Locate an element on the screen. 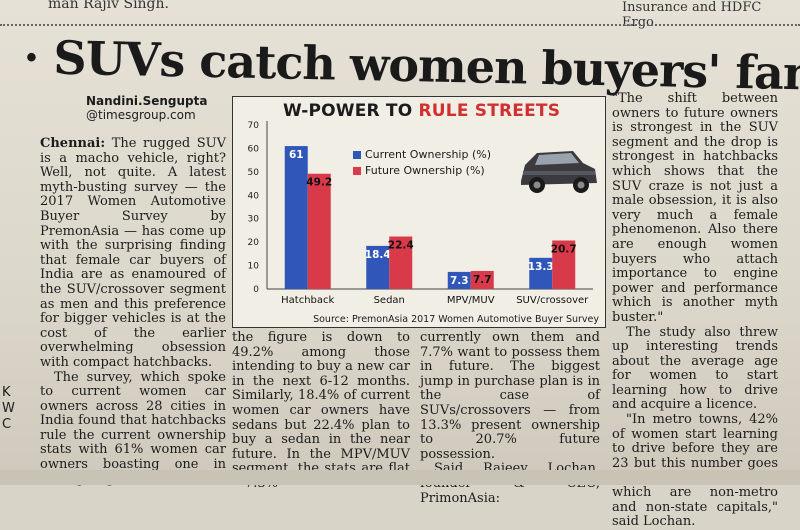 The height and width of the screenshot is (530, 800). y-tick-label: 60 is located at coordinates (254, 149).